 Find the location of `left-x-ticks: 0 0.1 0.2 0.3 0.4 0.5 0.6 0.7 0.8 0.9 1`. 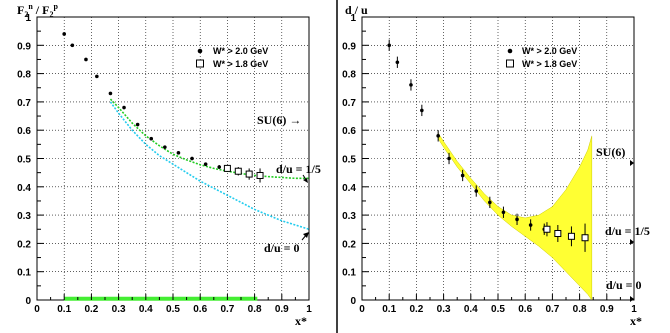

left-x-ticks: 0 0.1 0.2 0.3 0.4 0.5 0.6 0.7 0.8 0.9 1 is located at coordinates (173, 304).